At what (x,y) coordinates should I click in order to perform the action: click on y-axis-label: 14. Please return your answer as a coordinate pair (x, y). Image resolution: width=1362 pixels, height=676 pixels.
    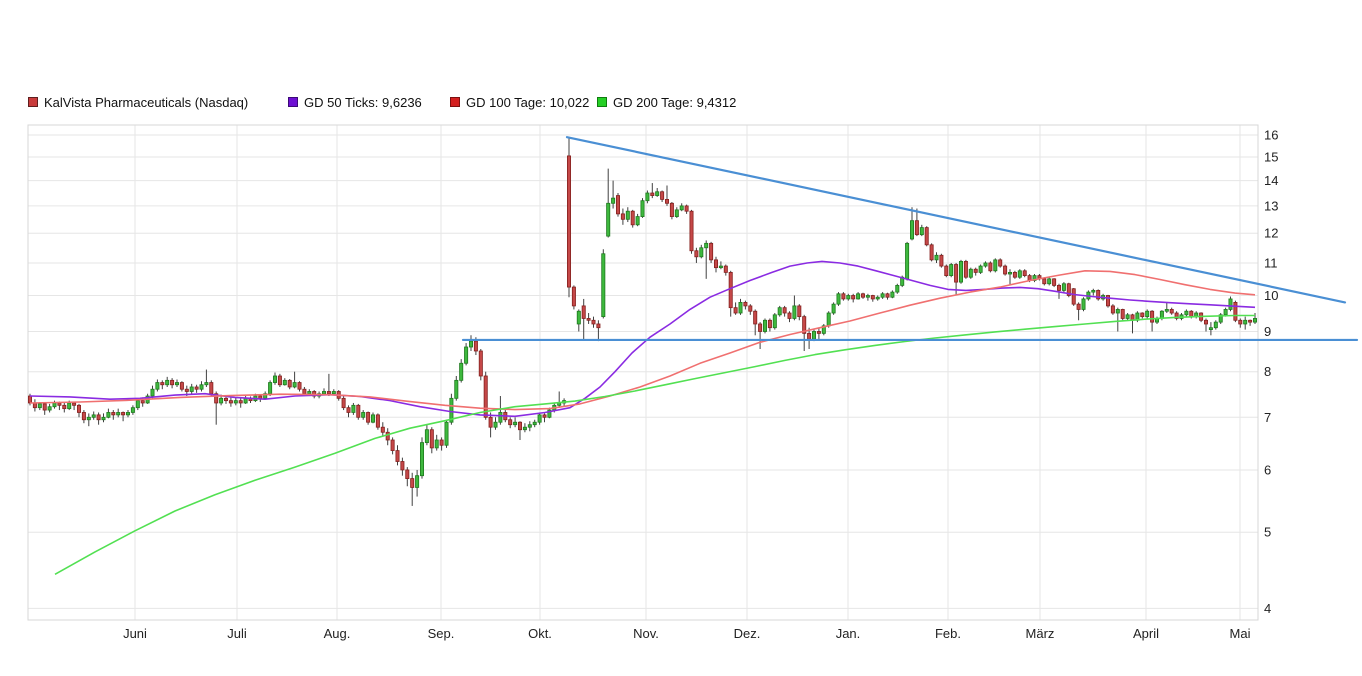
    Looking at the image, I should click on (1271, 180).